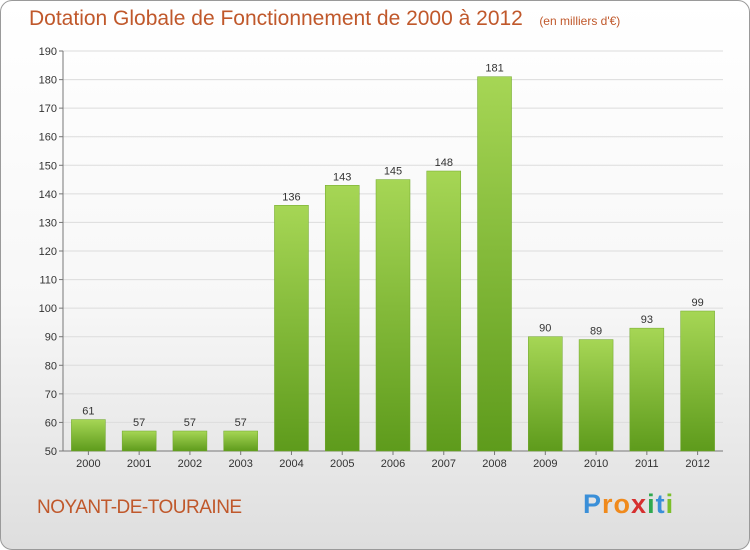 This screenshot has width=750, height=550. Describe the element at coordinates (494, 69) in the screenshot. I see `bar-value-label: 181` at that location.